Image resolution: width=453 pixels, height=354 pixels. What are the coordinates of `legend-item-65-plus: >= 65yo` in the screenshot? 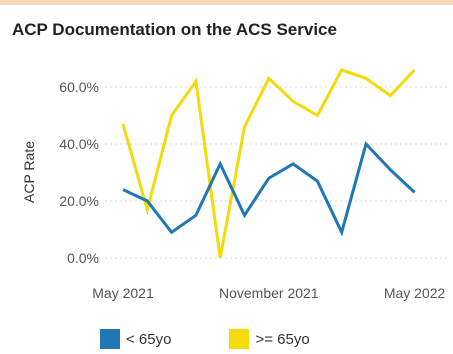 It's located at (269, 339).